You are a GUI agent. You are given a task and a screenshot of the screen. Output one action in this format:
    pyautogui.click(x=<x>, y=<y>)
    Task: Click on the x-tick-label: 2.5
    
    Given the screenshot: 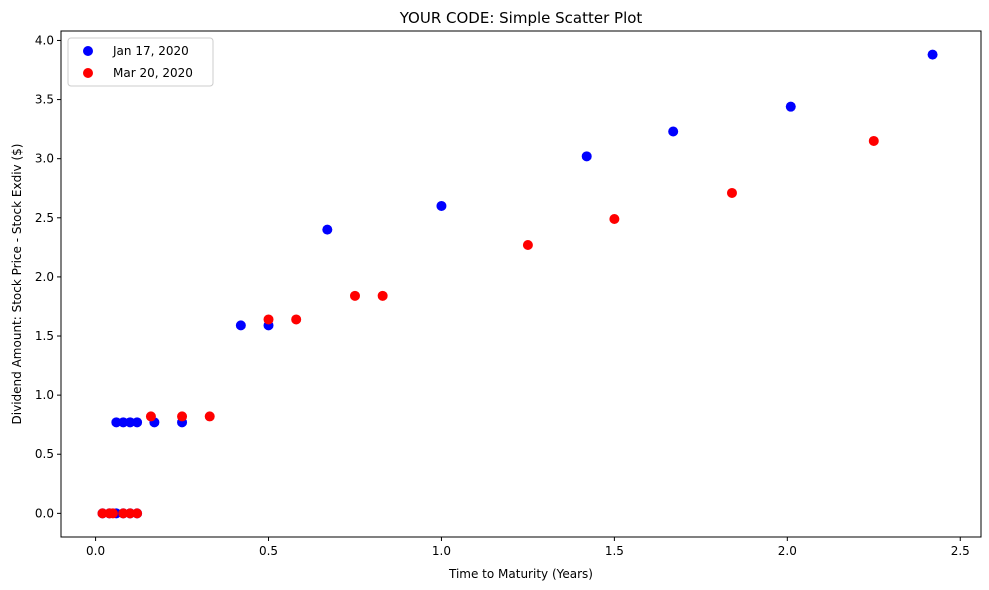 What is the action you would take?
    pyautogui.click(x=960, y=551)
    